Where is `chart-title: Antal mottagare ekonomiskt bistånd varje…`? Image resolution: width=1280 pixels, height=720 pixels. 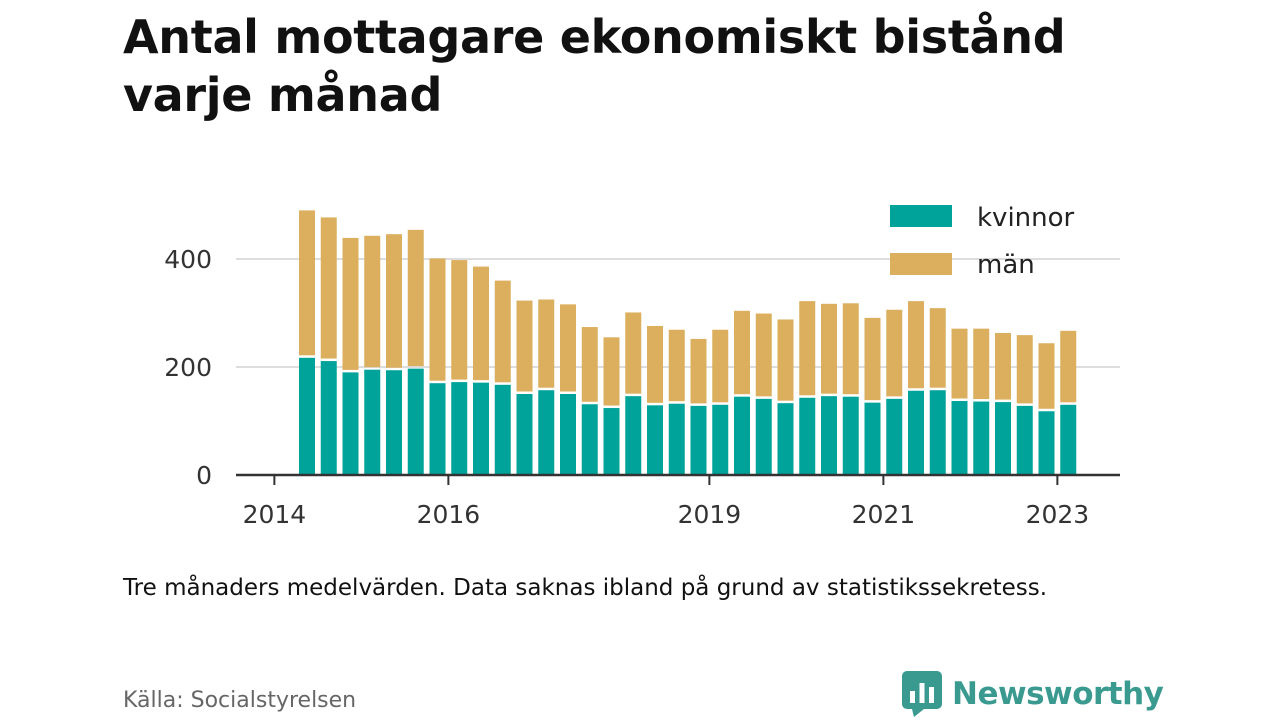 chart-title: Antal mottagare ekonomiskt bistånd varje… is located at coordinates (594, 66).